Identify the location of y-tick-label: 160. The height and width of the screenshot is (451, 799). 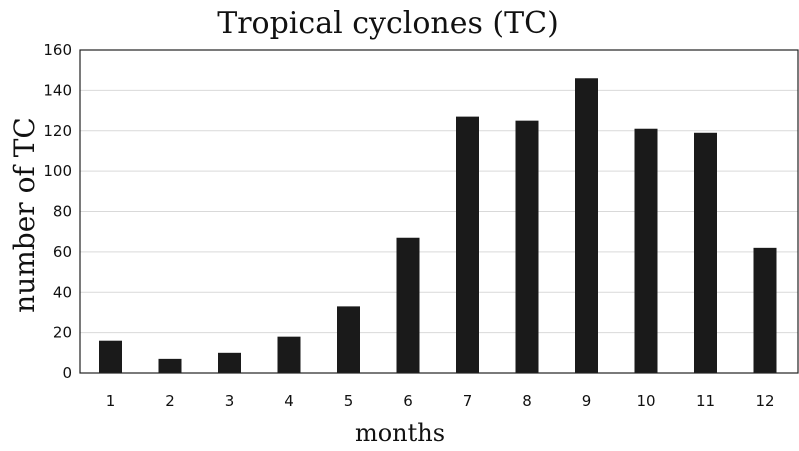
(57, 50).